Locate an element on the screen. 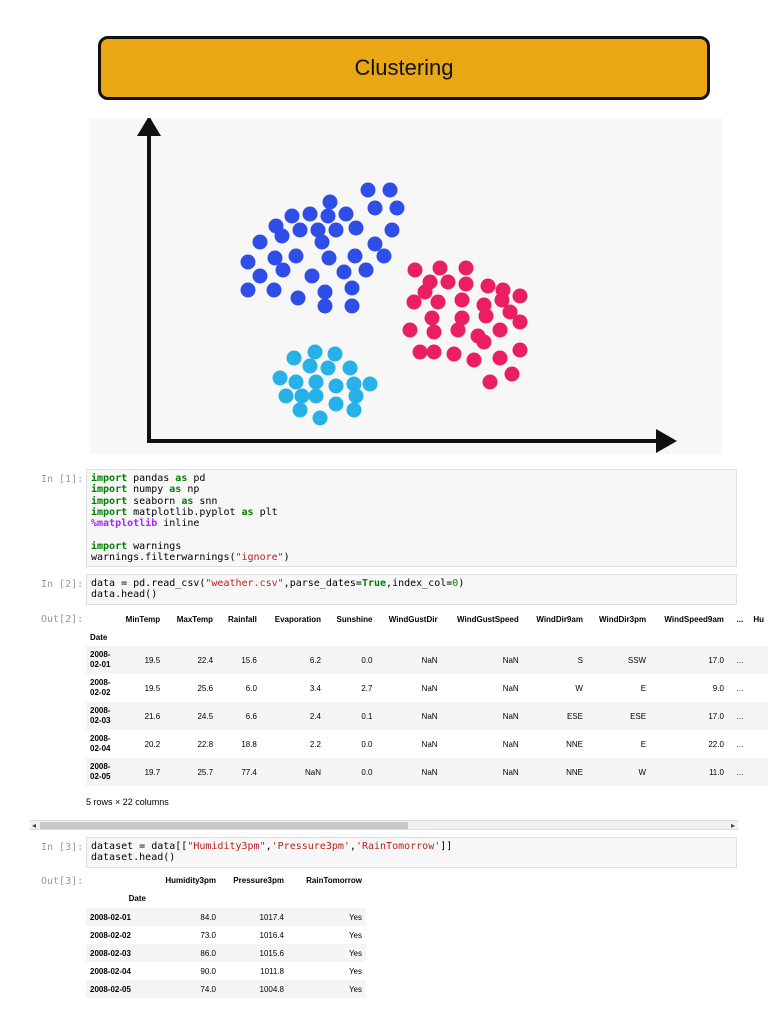 The height and width of the screenshot is (1024, 768). table-cell: 0.0 is located at coordinates (367, 772).